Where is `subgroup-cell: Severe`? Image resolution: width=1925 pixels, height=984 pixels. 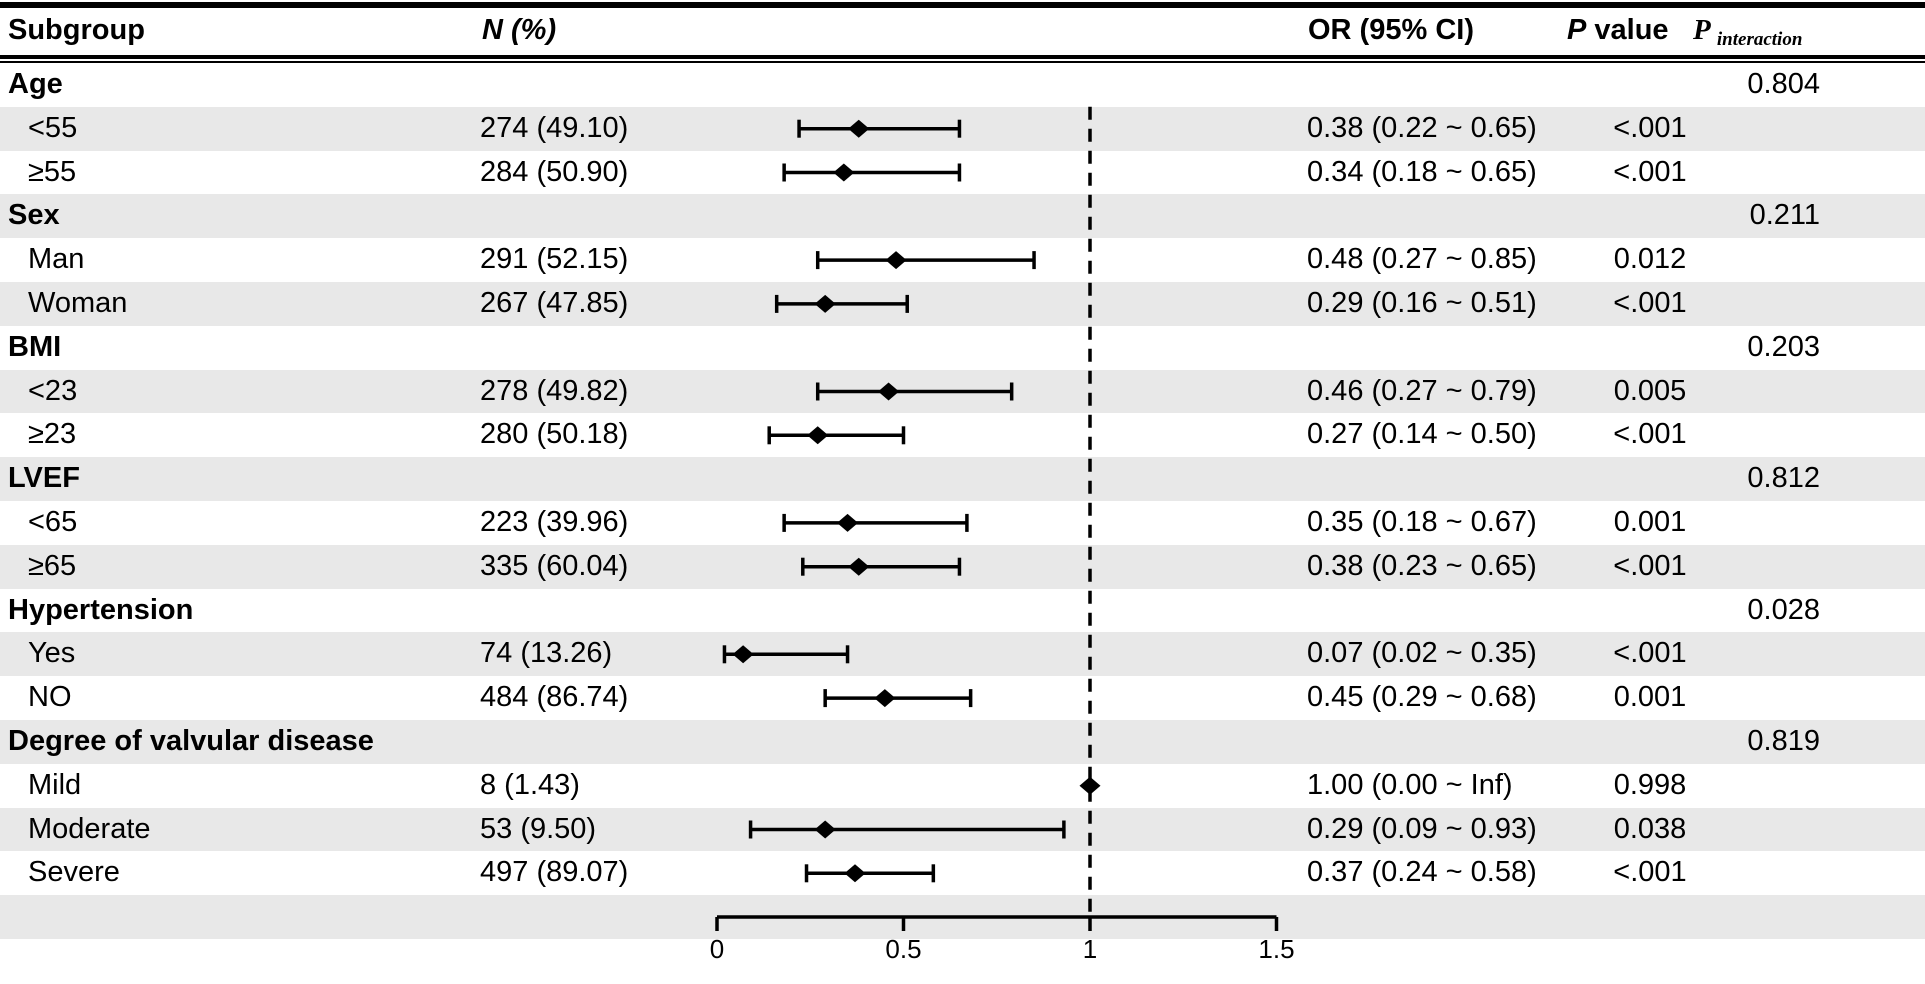
subgroup-cell: Severe is located at coordinates (74, 872).